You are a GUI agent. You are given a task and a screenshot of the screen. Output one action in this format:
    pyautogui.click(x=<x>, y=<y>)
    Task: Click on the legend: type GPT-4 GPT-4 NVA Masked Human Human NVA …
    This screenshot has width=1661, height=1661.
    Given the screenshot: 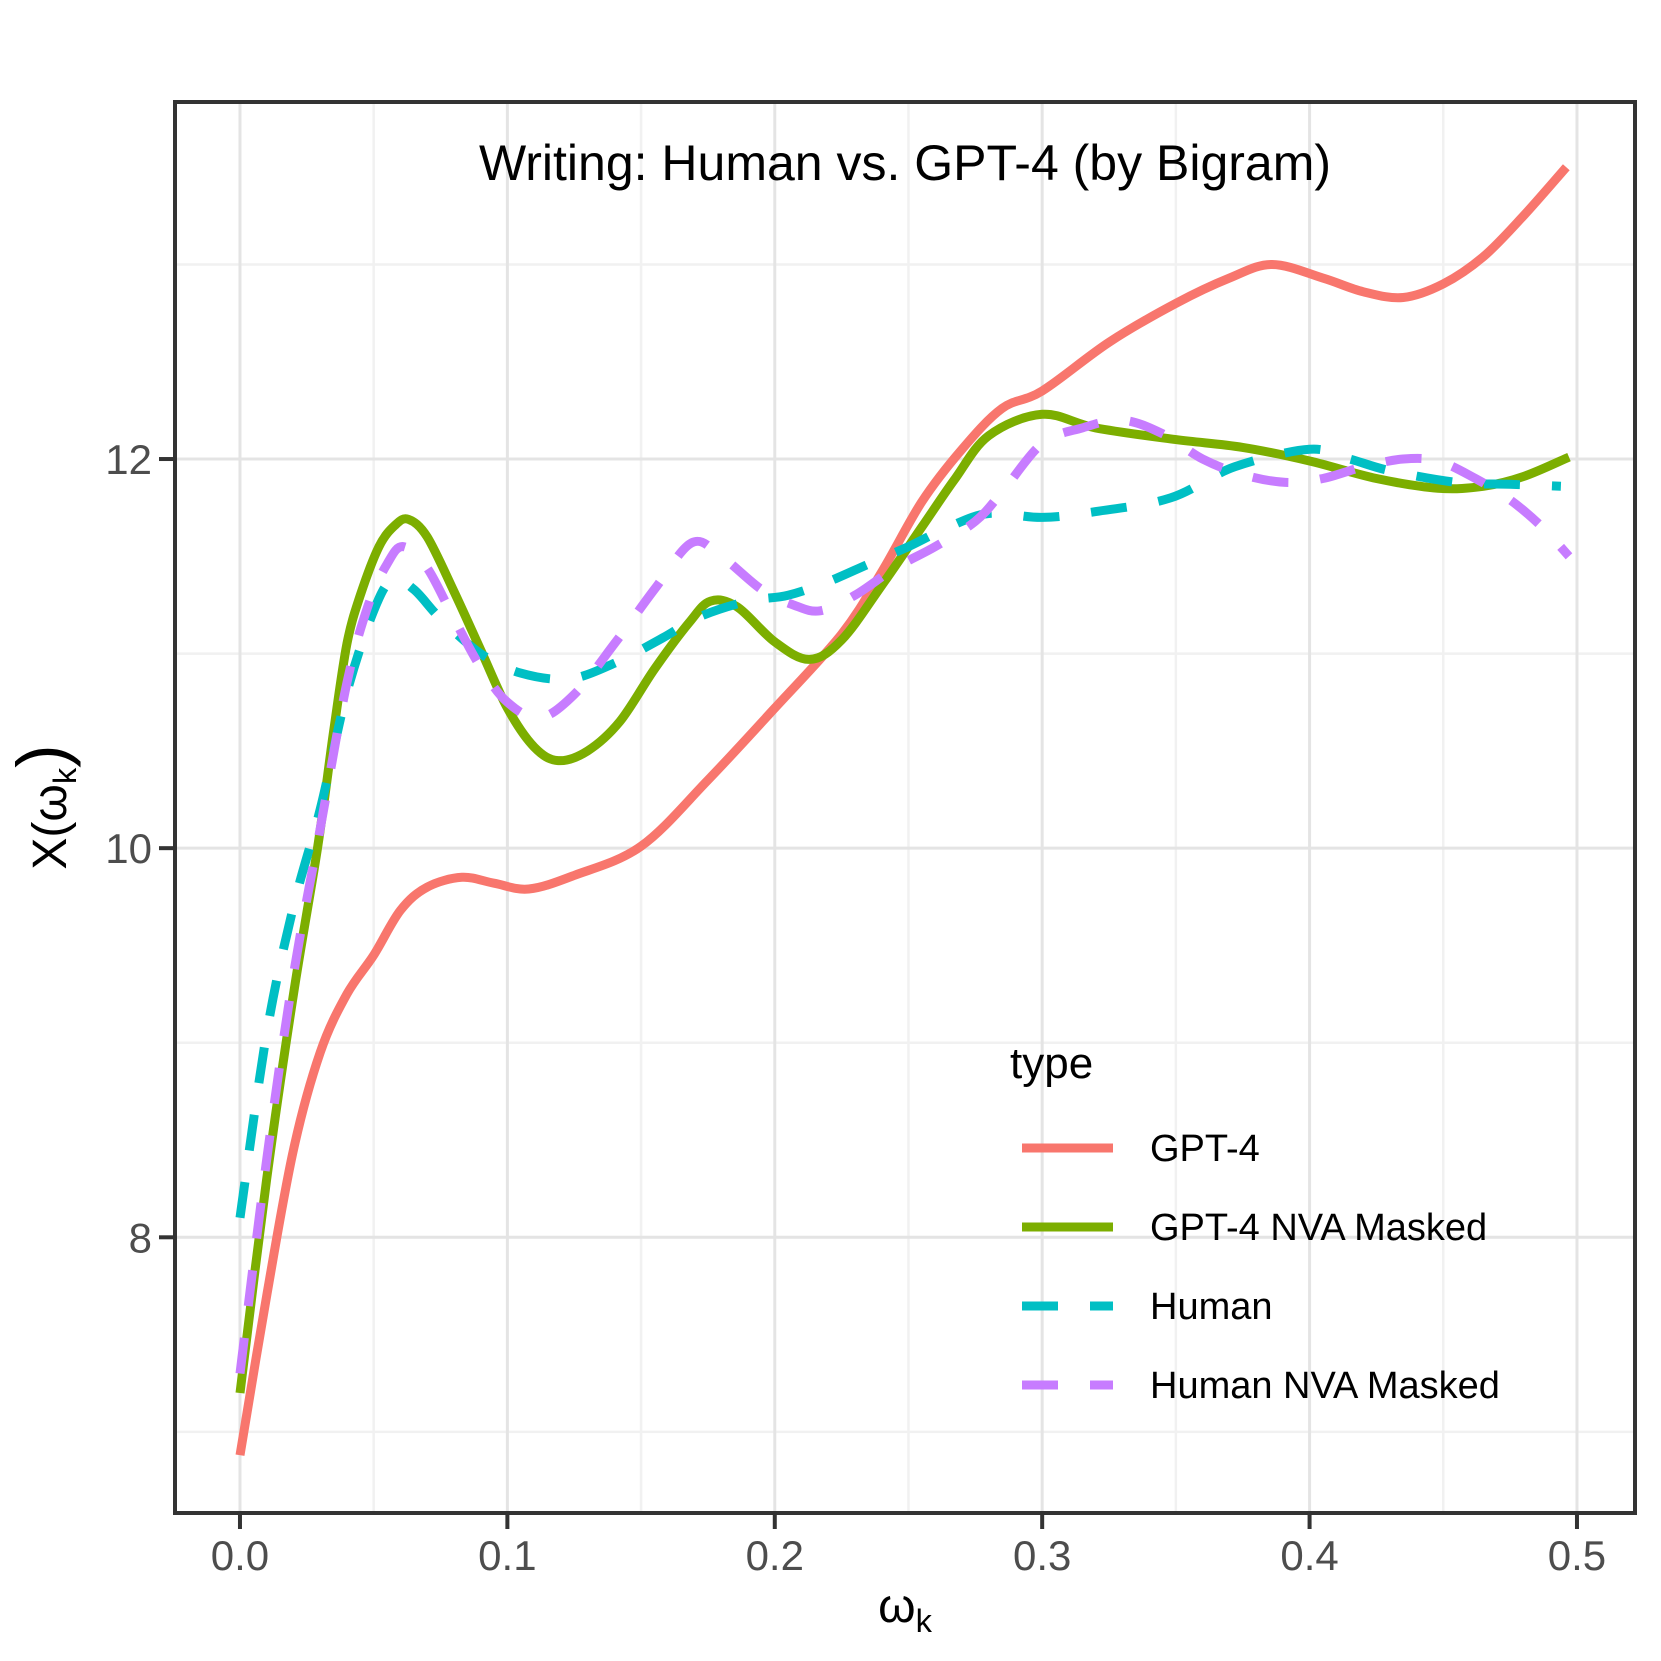 What is the action you would take?
    pyautogui.click(x=1255, y=1223)
    